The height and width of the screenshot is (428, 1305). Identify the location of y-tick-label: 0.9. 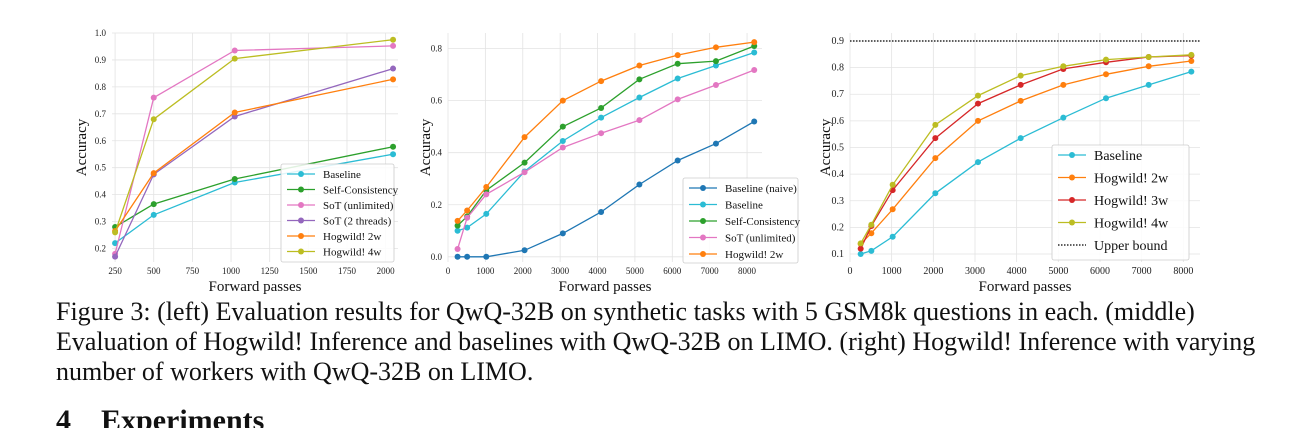
(101, 60).